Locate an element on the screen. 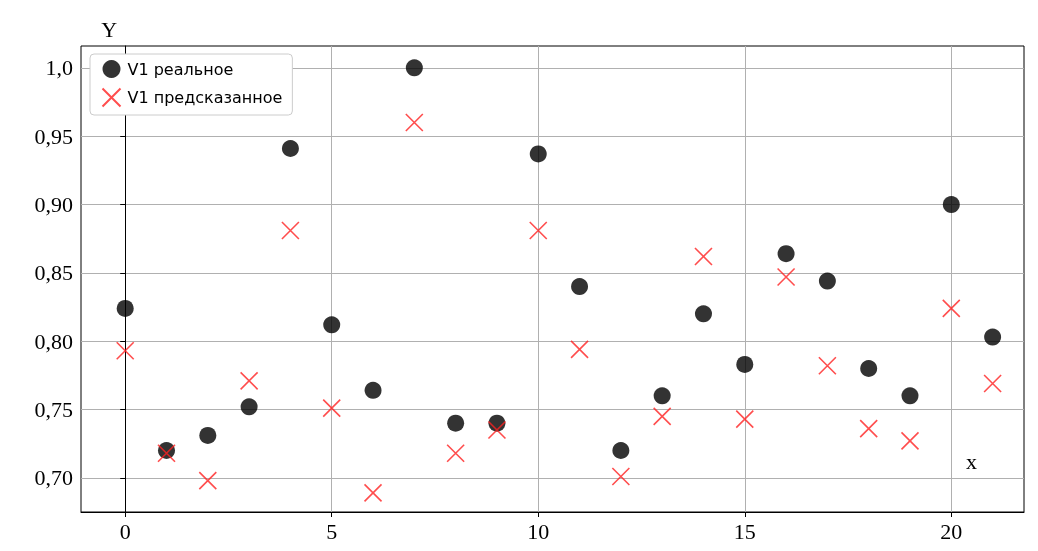 This screenshot has height=551, width=1038. y-tick-label: 1,0 is located at coordinates (59, 68).